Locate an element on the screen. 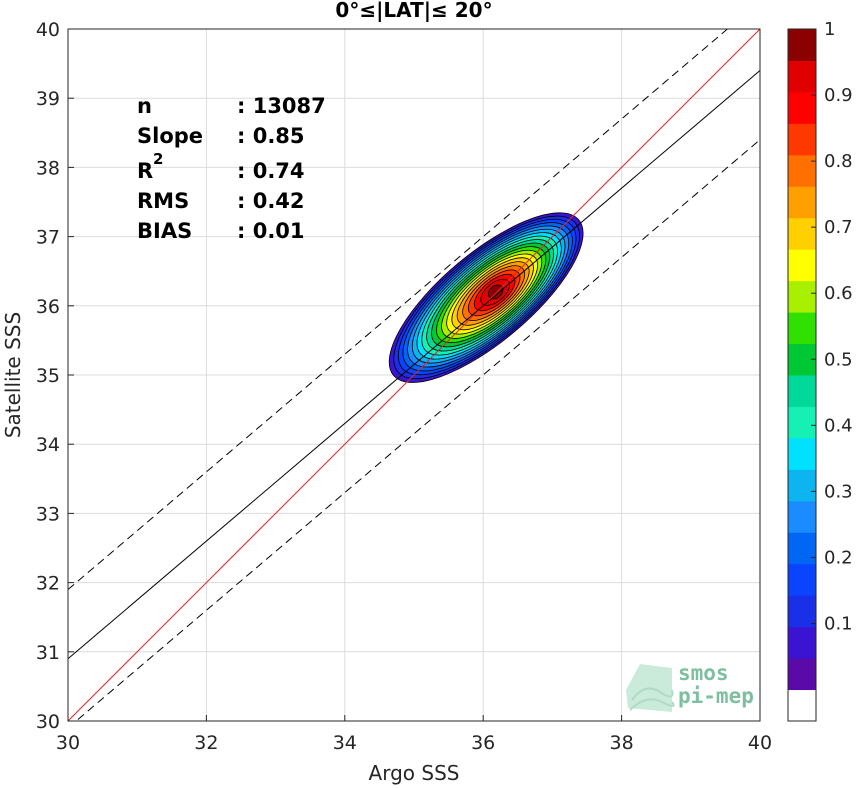  colorbar-tick-label: 0.2 is located at coordinates (838, 557).